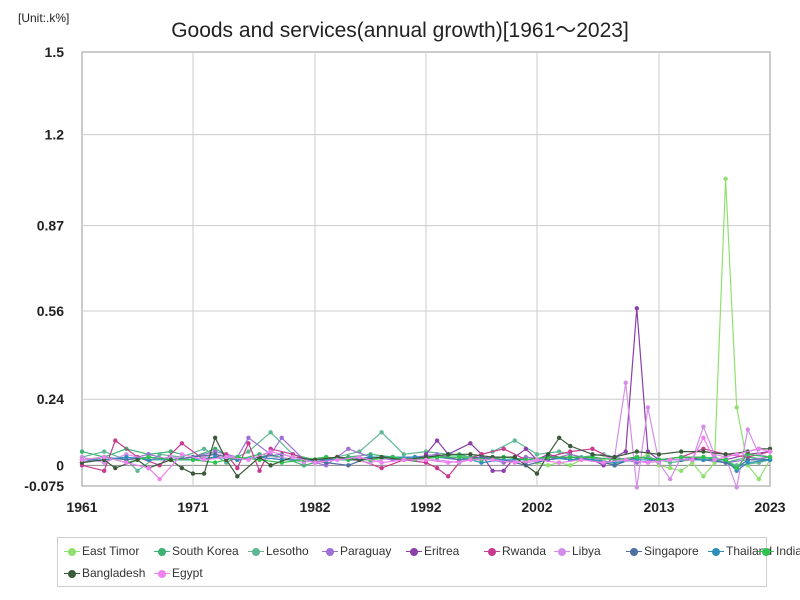 This screenshot has height=600, width=800. I want to click on x-tick-label: 2023, so click(769, 507).